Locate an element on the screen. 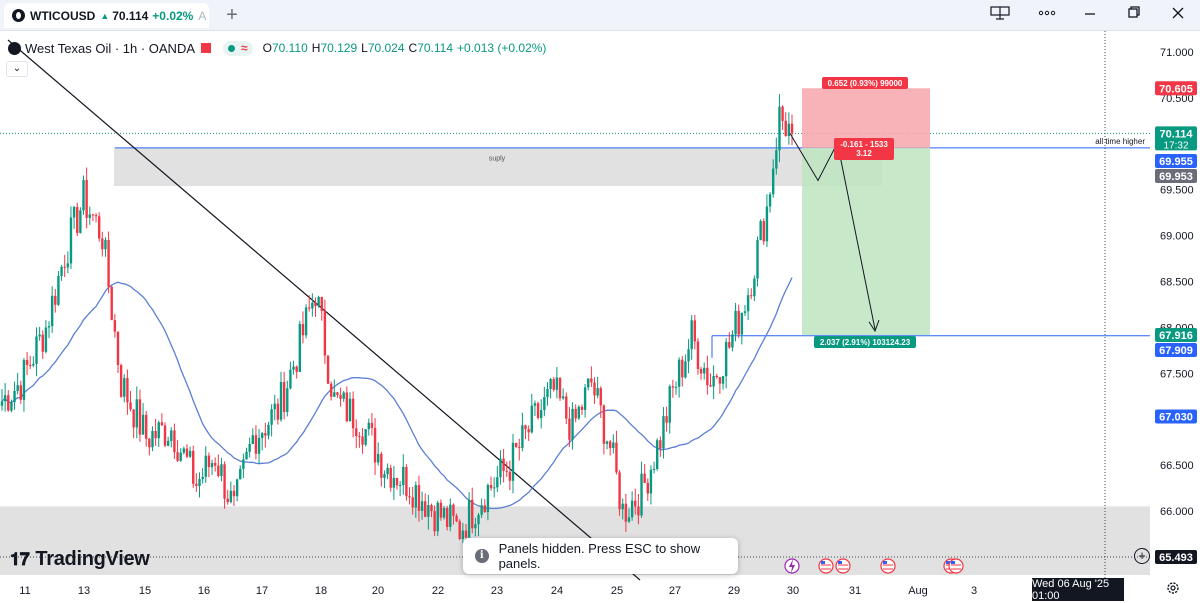 Image resolution: width=1200 pixels, height=603 pixels. symbol-tab: WTICOUSD ▲ 70.114 +0.02% A is located at coordinates (106, 15).